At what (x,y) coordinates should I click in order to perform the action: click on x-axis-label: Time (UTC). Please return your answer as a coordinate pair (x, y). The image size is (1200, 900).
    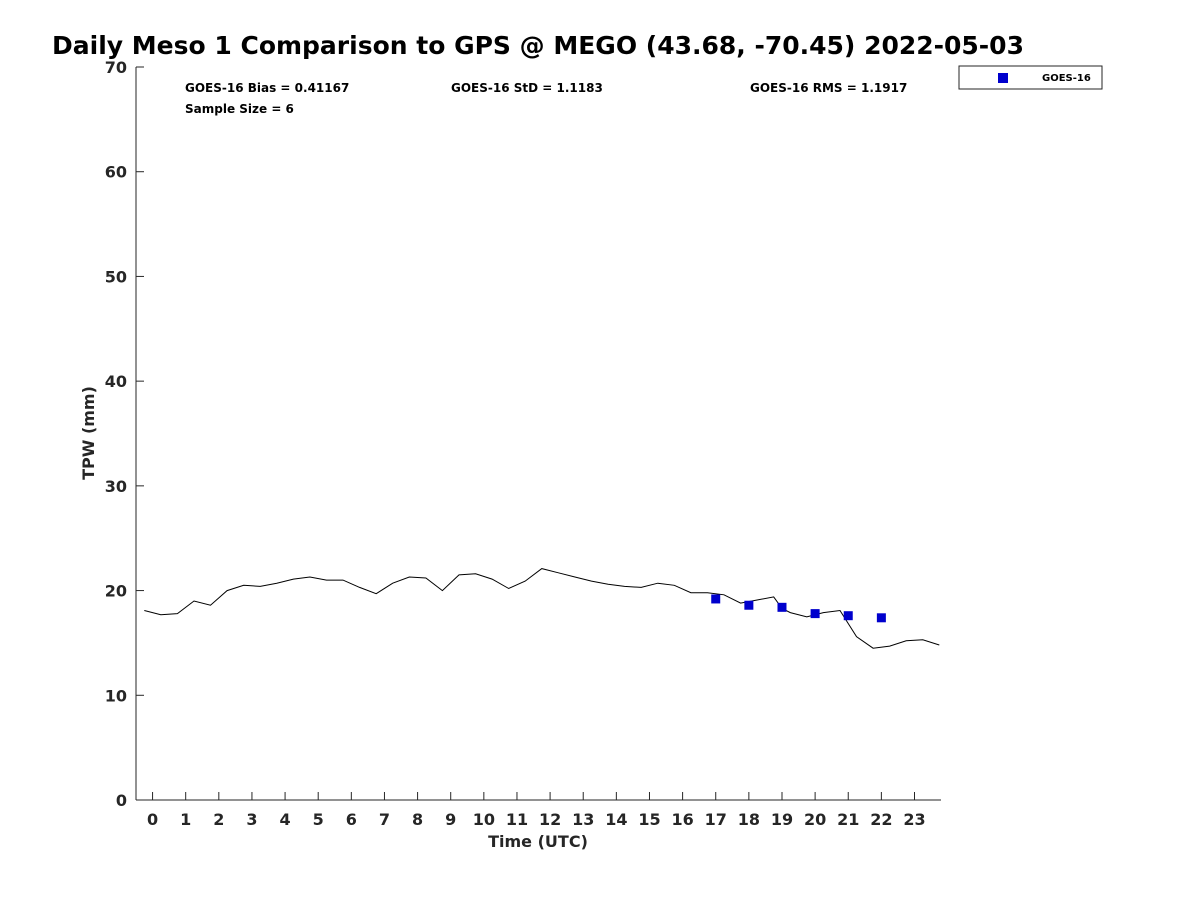
    Looking at the image, I should click on (538, 841).